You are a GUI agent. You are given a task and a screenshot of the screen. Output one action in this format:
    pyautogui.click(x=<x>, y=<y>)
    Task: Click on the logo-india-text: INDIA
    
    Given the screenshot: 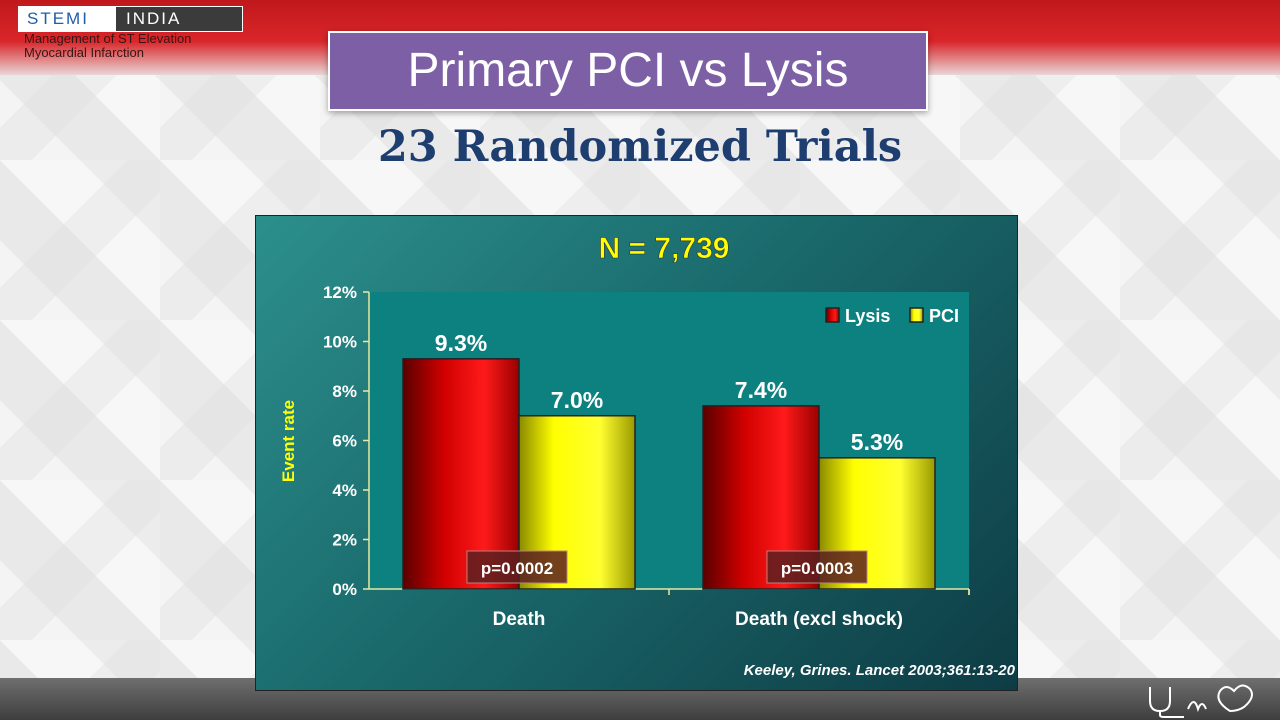 What is the action you would take?
    pyautogui.click(x=179, y=19)
    